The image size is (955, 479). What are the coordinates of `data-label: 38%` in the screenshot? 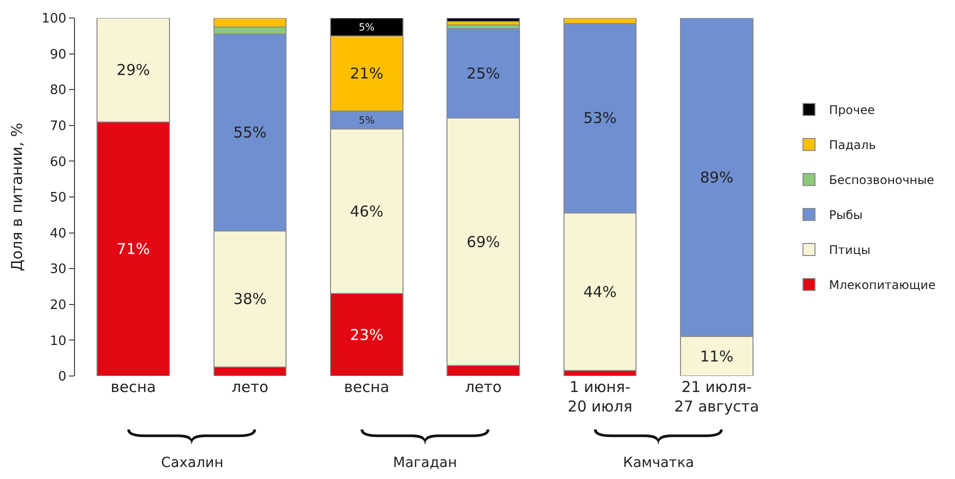 It's located at (250, 299).